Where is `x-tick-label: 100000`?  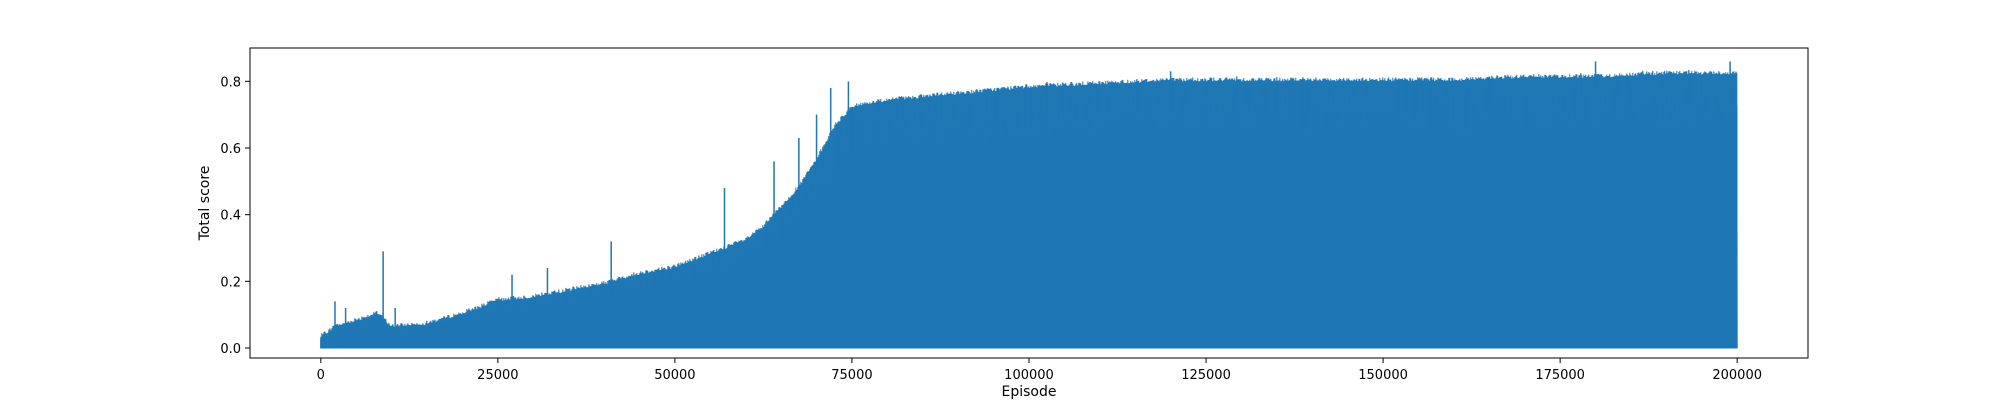
x-tick-label: 100000 is located at coordinates (1029, 375).